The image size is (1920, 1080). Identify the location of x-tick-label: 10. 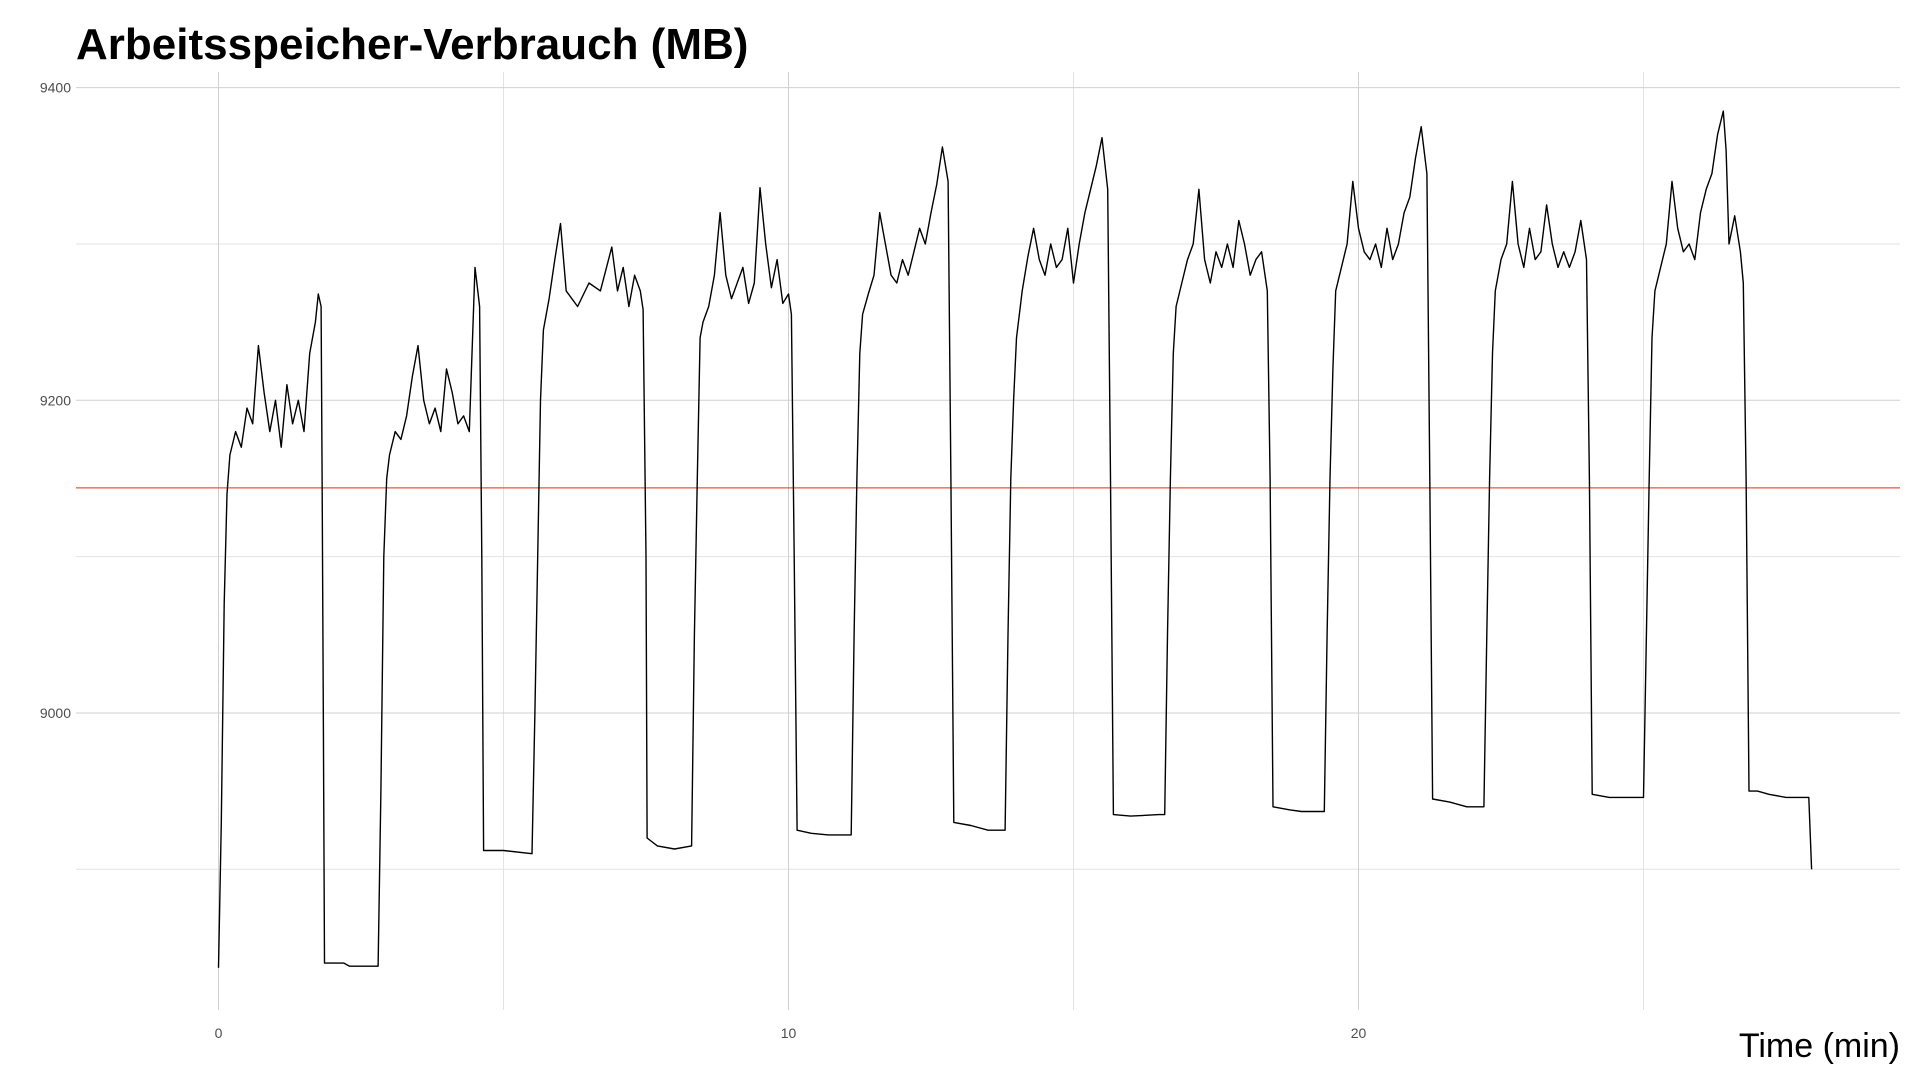
(789, 1033).